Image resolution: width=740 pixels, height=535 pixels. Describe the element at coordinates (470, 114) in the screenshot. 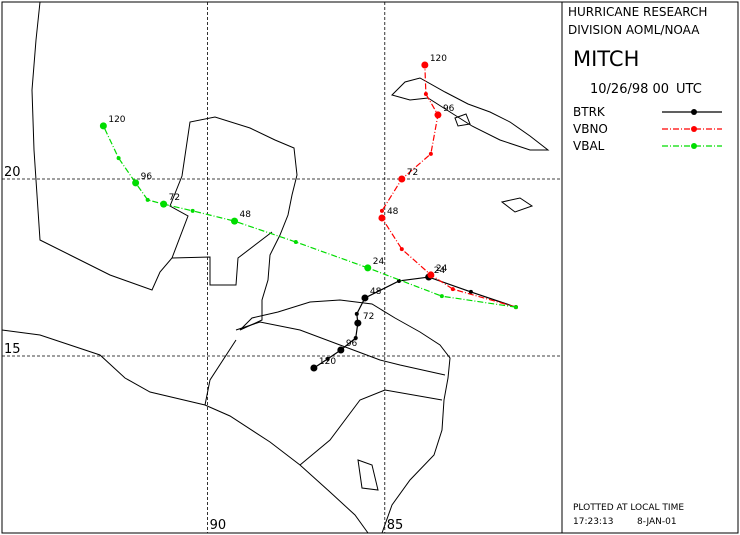

I see `cuba` at that location.